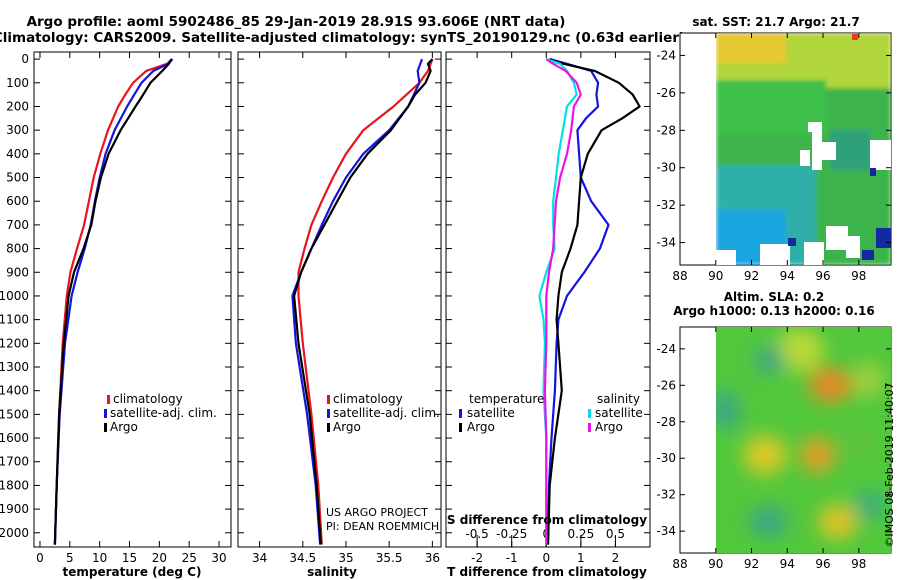  I want to click on sla-title-line-2: Argo h1000: 0.13 h2000: 0.16, so click(773, 311).